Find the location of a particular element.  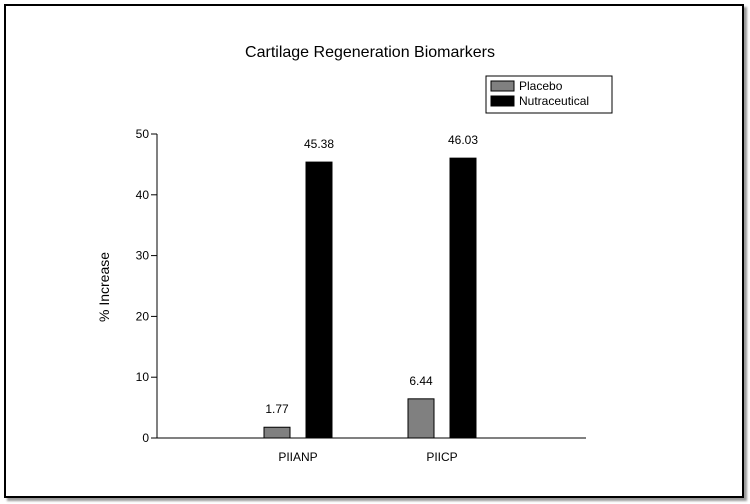

bar-placebo-piianp is located at coordinates (277, 432).